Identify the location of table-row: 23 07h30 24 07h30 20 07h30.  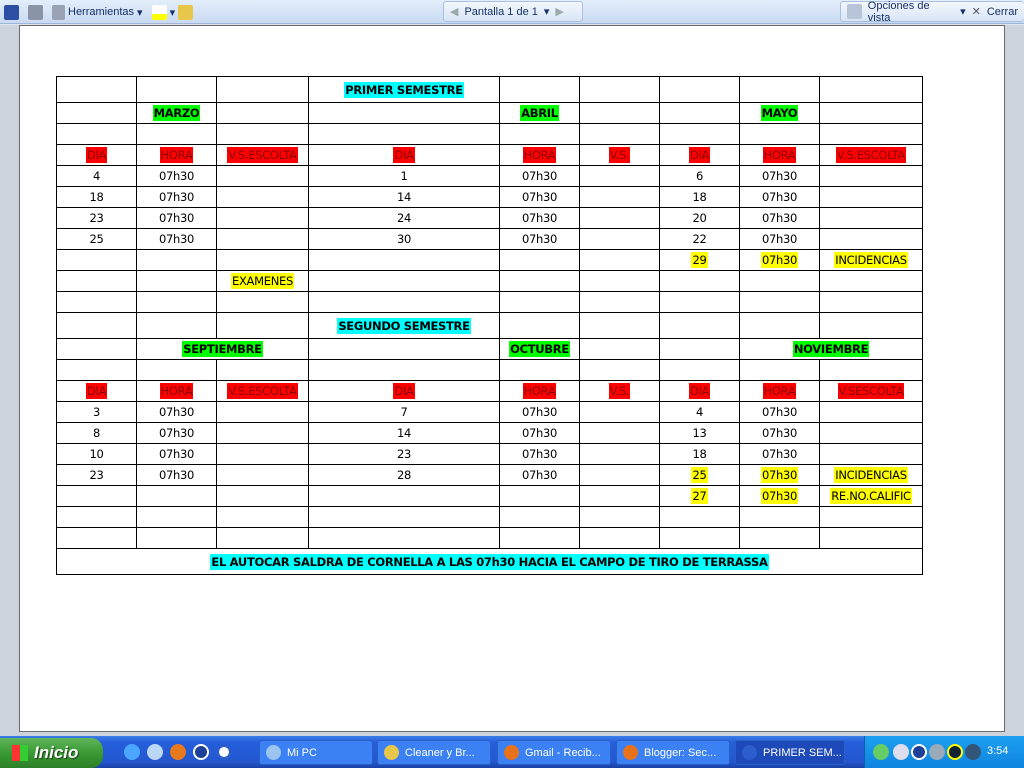
(489, 218).